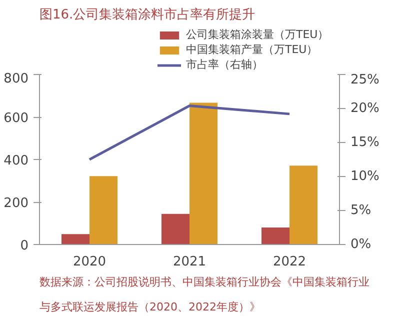 This screenshot has height=322, width=411. Describe the element at coordinates (189, 262) in the screenshot. I see `x-tick-label: 2021` at that location.